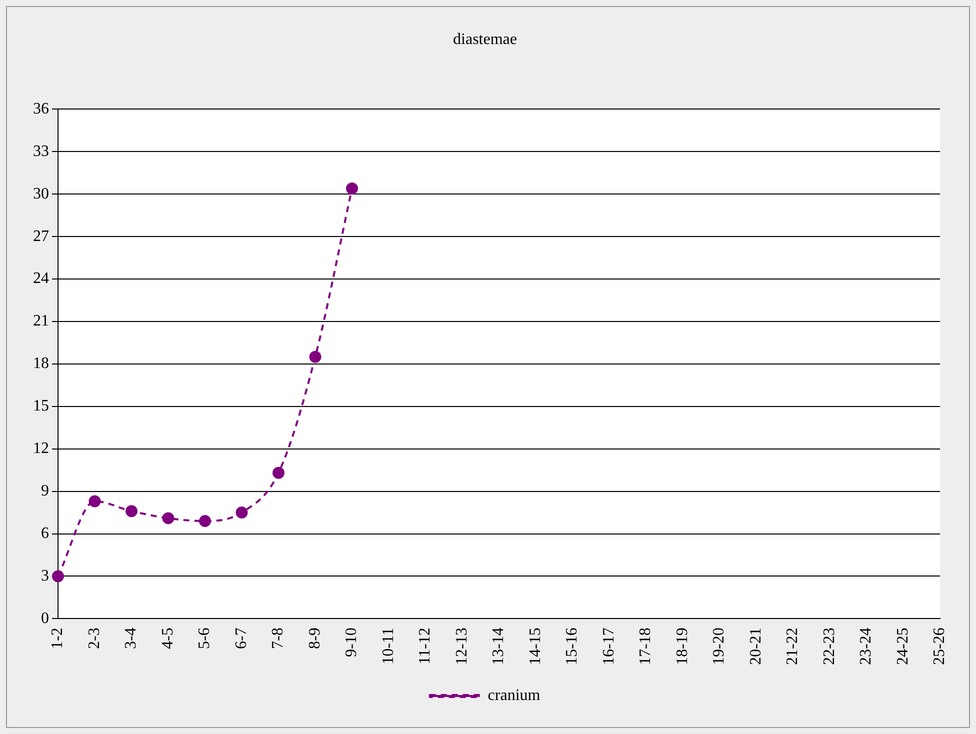 This screenshot has height=734, width=976. What do you see at coordinates (167, 638) in the screenshot?
I see `x-tick-label: 4-5` at bounding box center [167, 638].